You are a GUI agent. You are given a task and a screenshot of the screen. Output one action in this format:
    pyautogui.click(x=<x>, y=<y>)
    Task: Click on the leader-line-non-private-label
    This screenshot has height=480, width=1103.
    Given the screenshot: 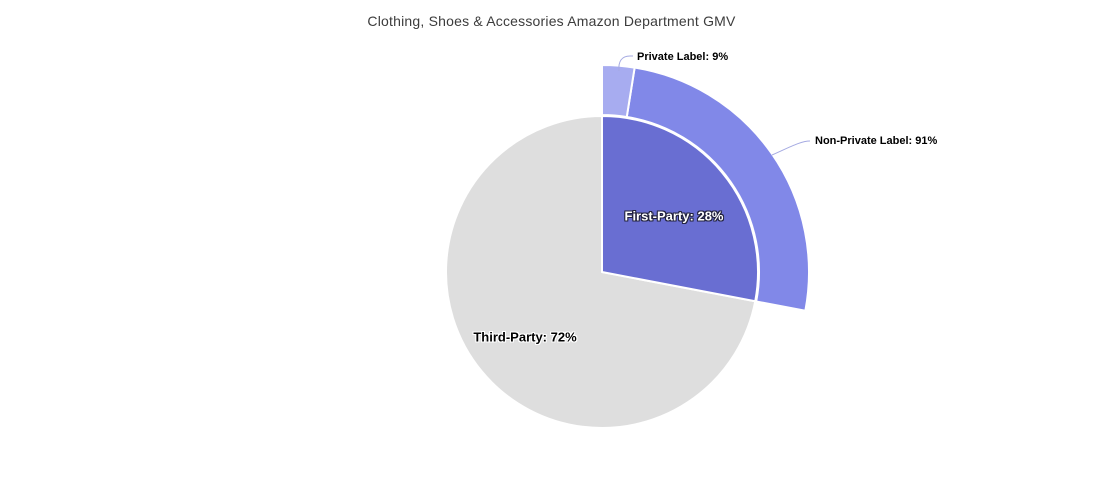 What is the action you would take?
    pyautogui.click(x=791, y=148)
    